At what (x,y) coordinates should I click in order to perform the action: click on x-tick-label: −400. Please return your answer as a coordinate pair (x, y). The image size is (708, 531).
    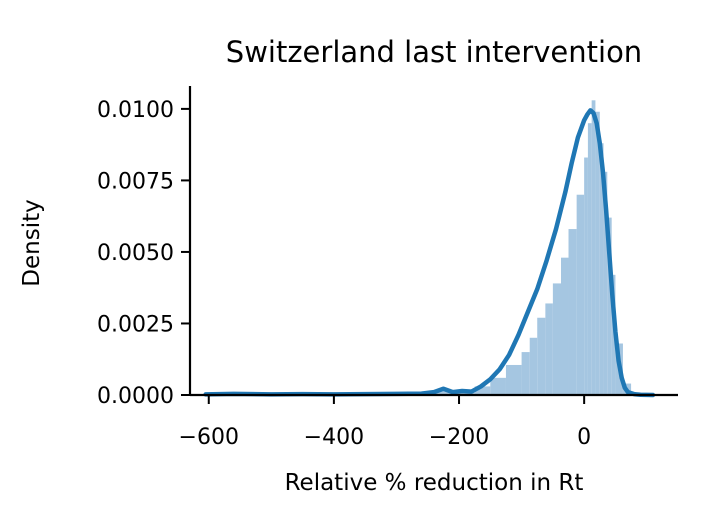
    Looking at the image, I should click on (334, 437).